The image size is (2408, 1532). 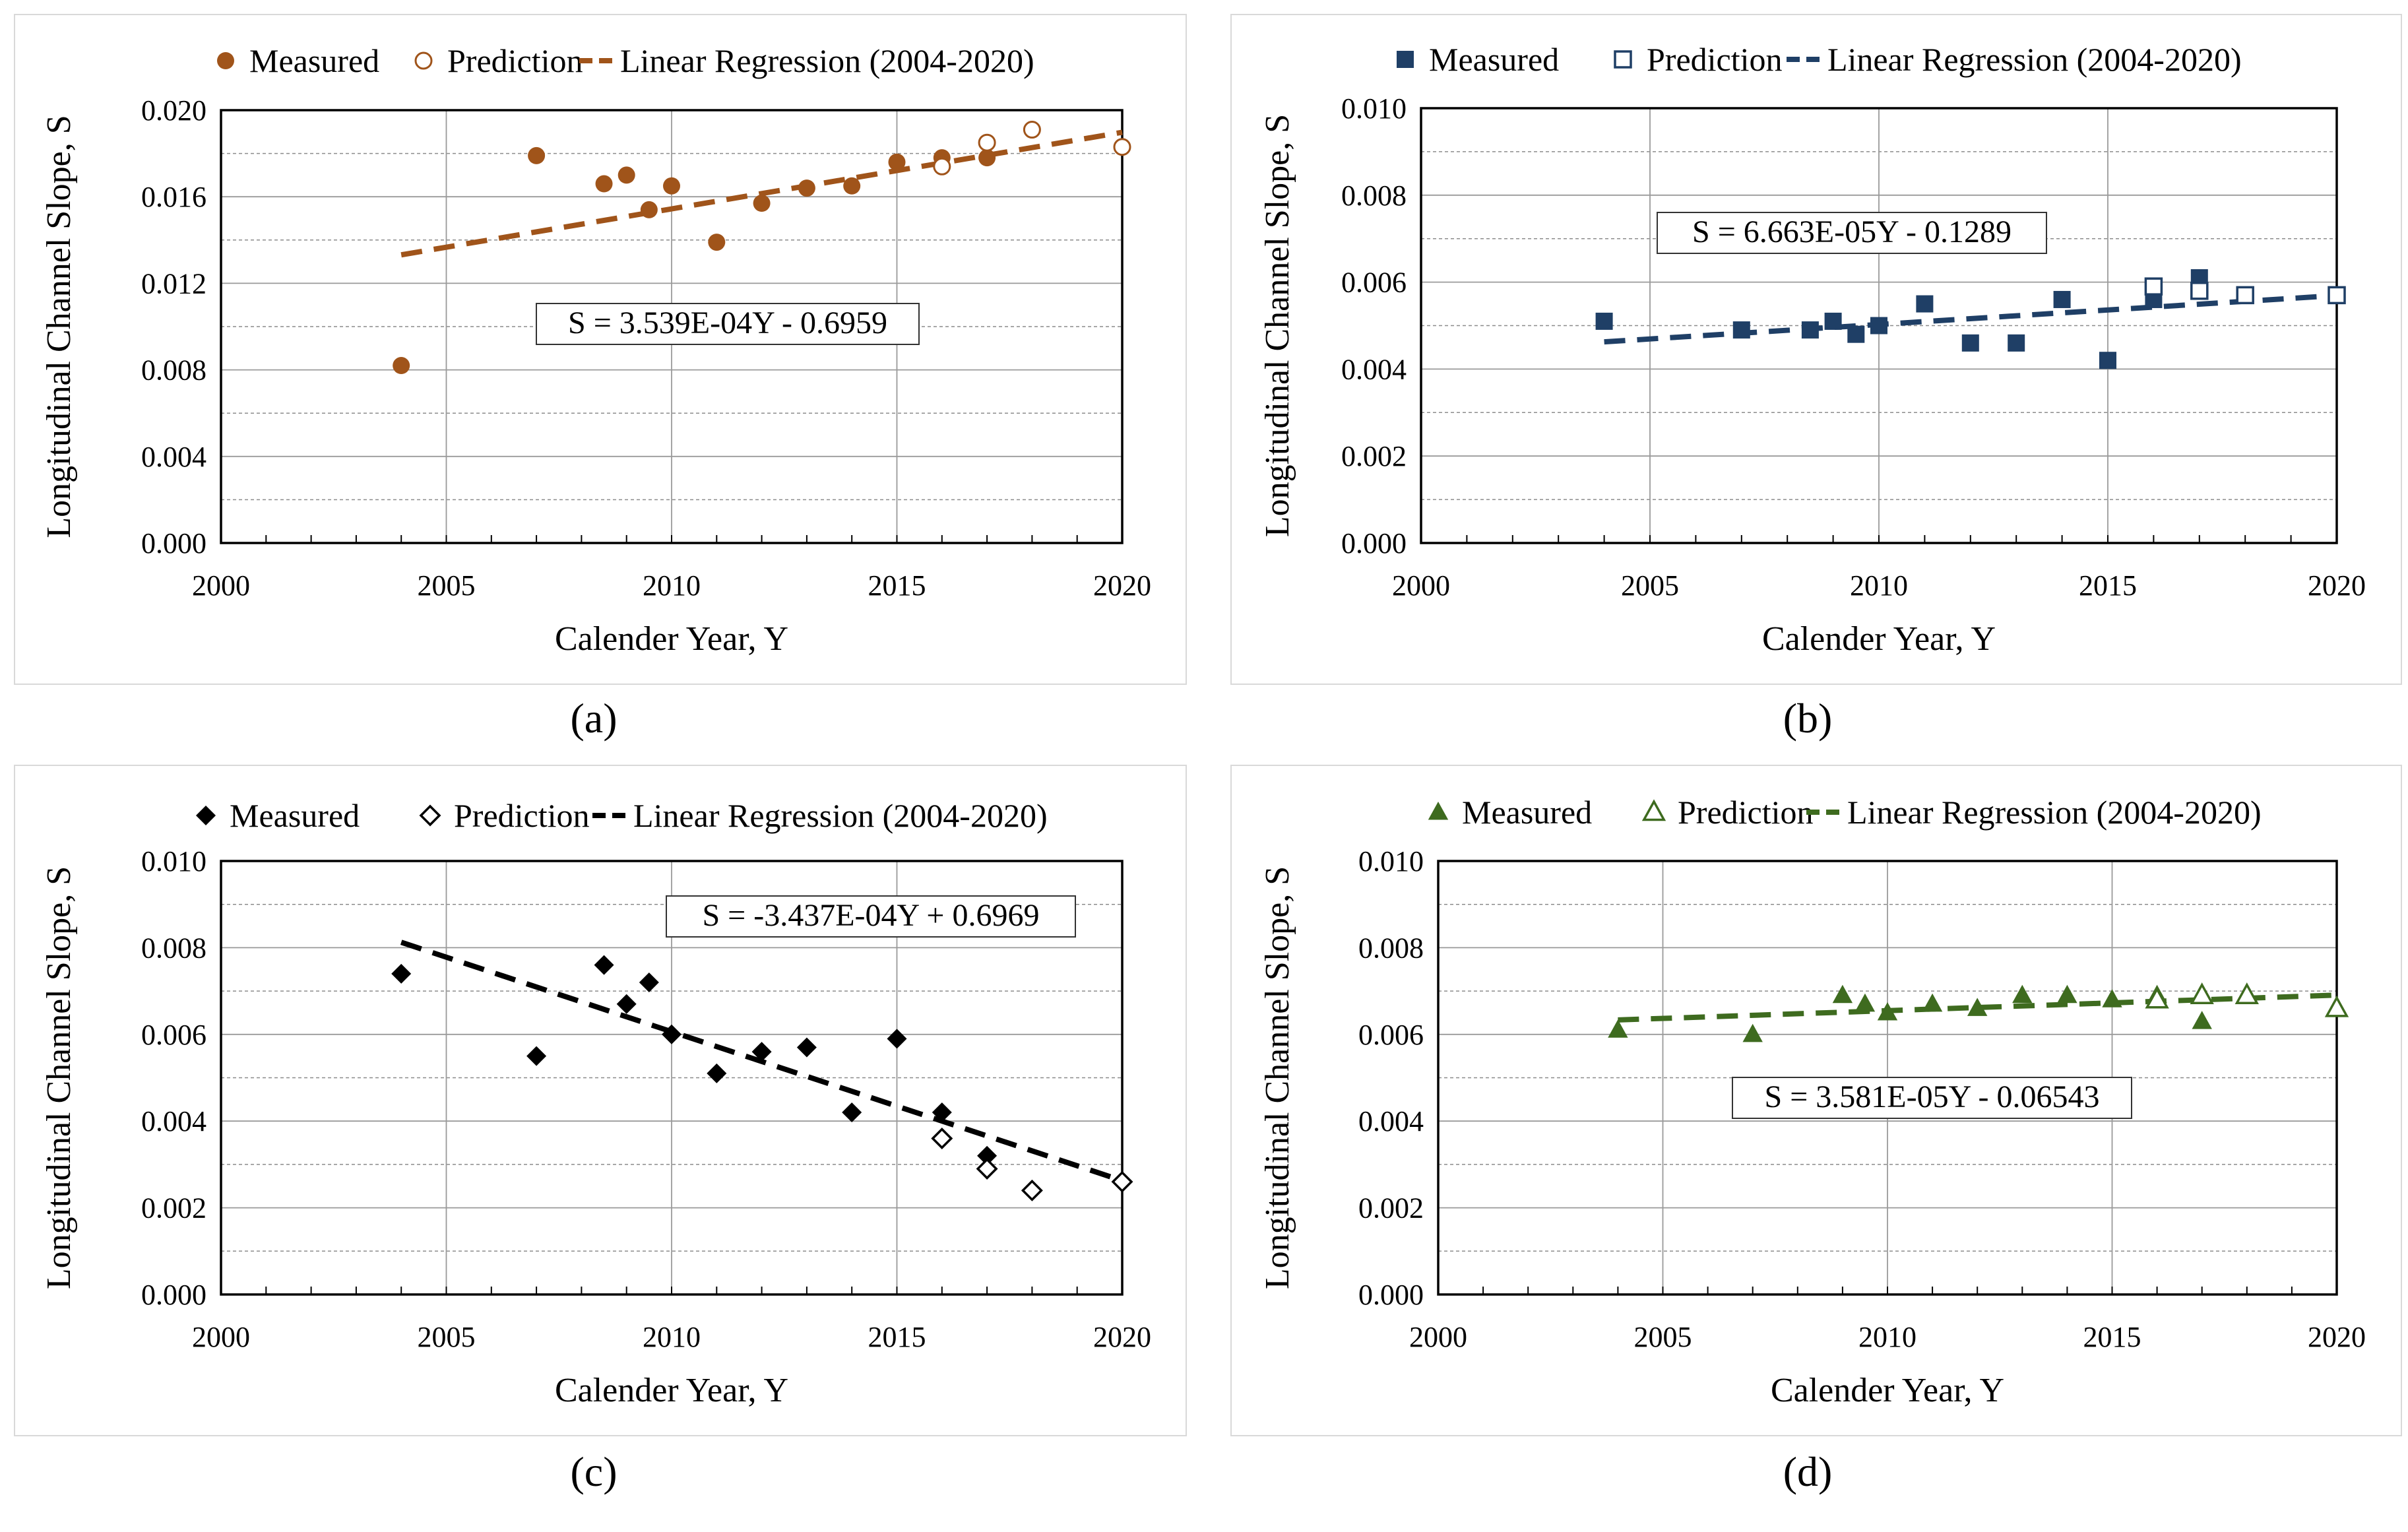 I want to click on y-tick-label: 0.006, so click(x=1374, y=283).